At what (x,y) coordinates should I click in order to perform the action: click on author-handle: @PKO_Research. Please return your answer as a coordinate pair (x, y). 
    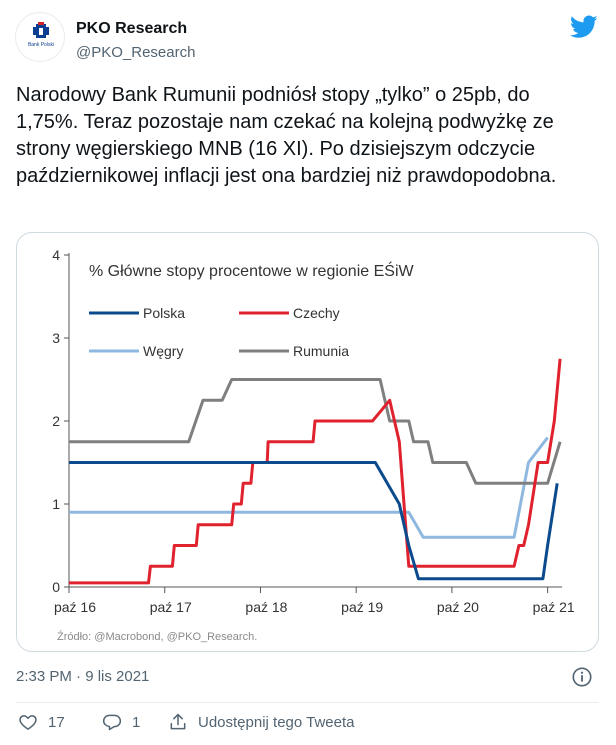
    Looking at the image, I should click on (136, 52).